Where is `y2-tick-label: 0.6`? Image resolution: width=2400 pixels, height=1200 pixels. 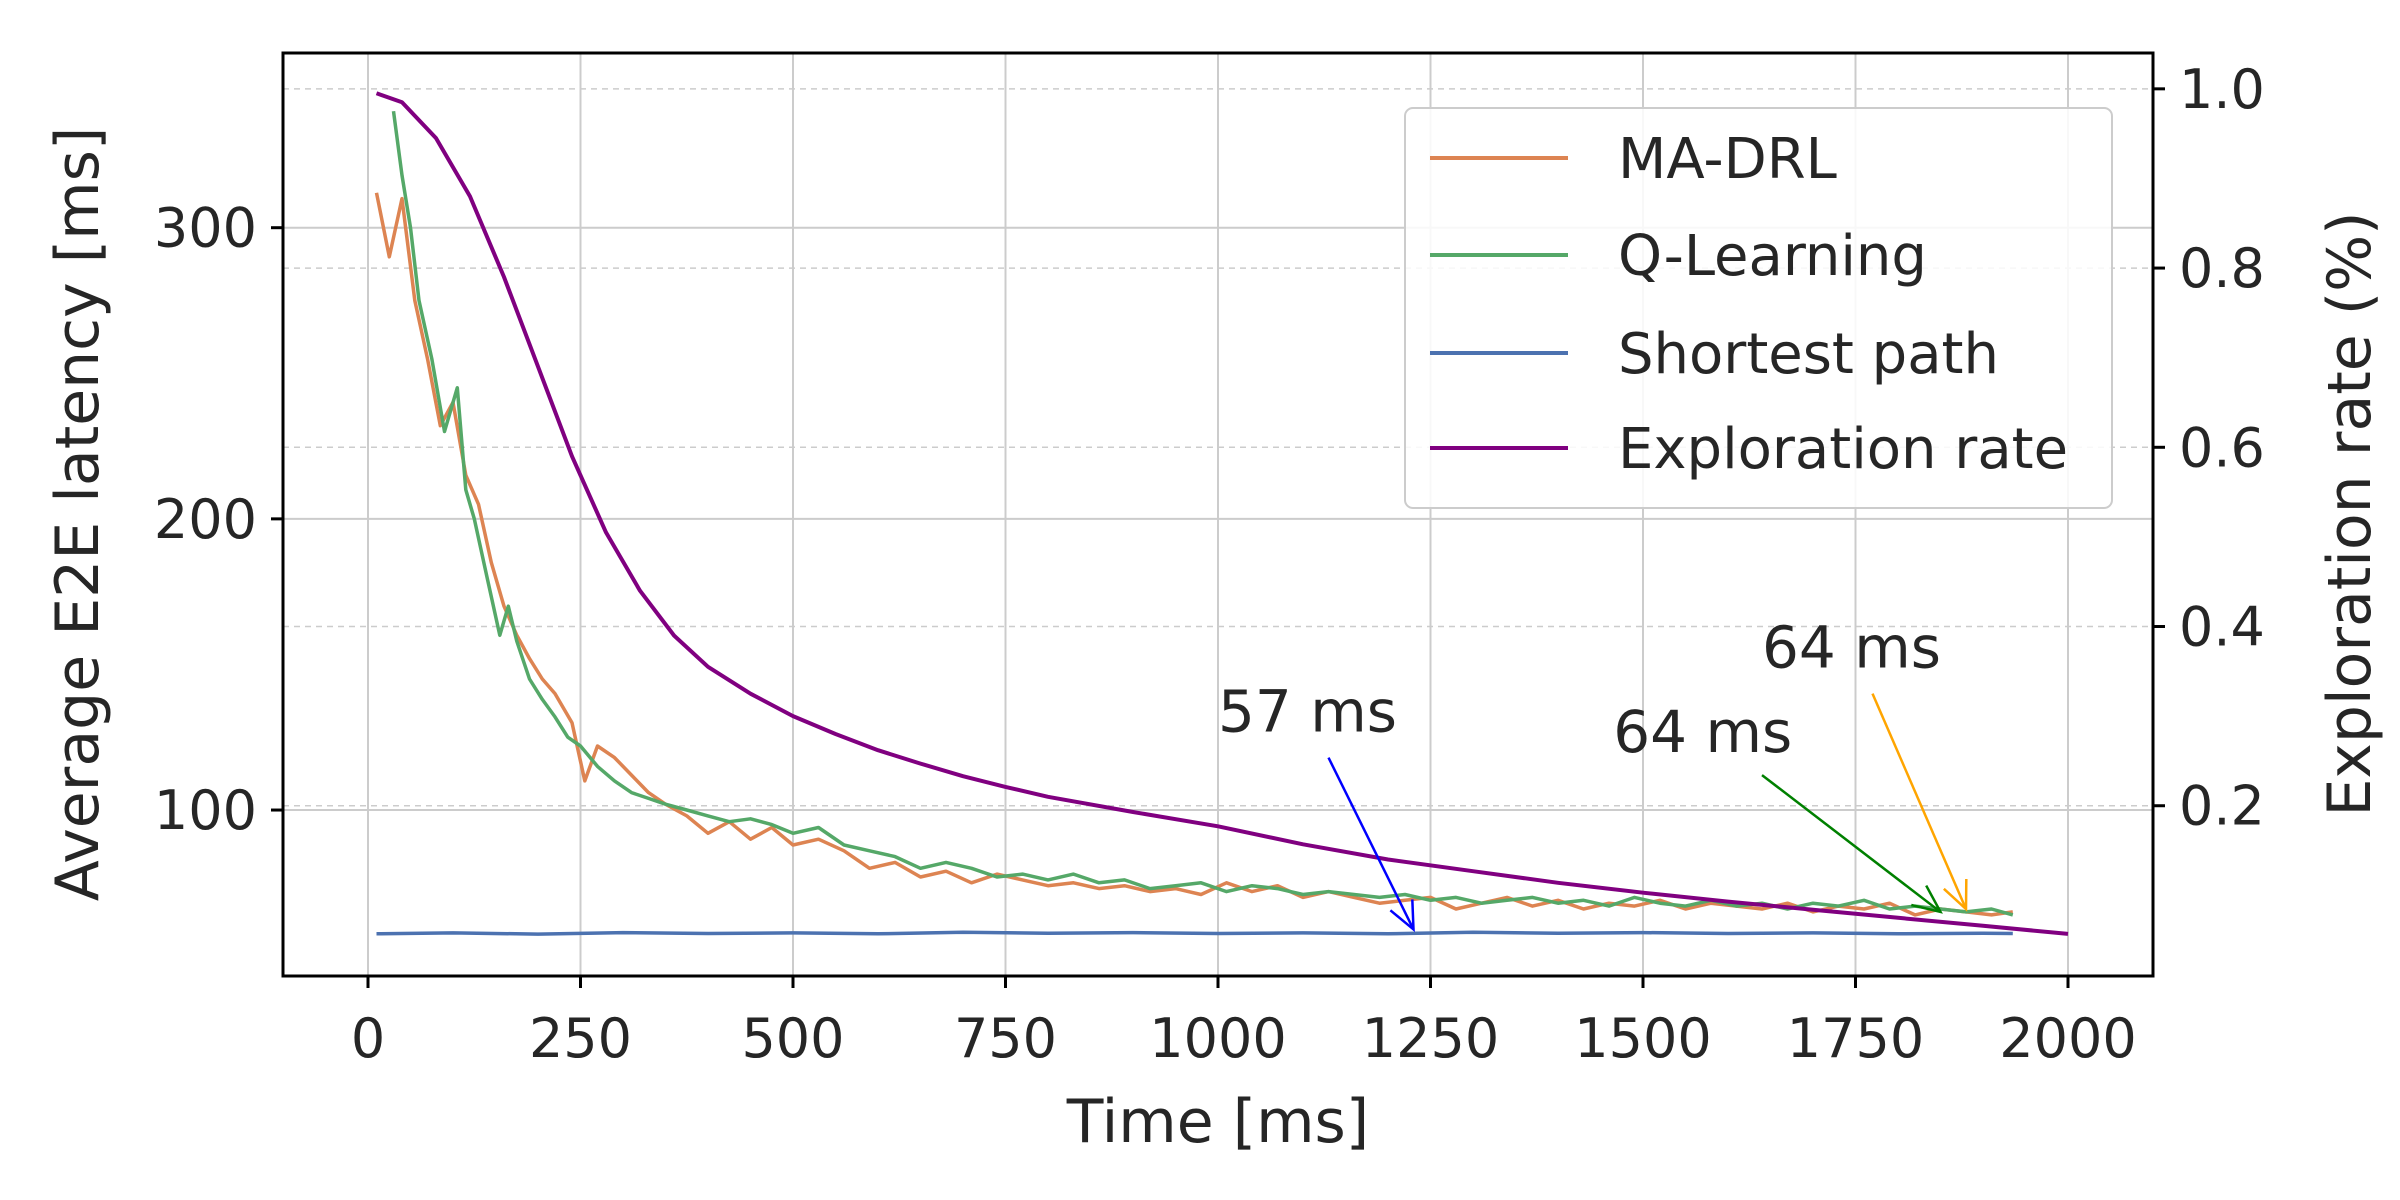
y2-tick-label: 0.6 is located at coordinates (2222, 447).